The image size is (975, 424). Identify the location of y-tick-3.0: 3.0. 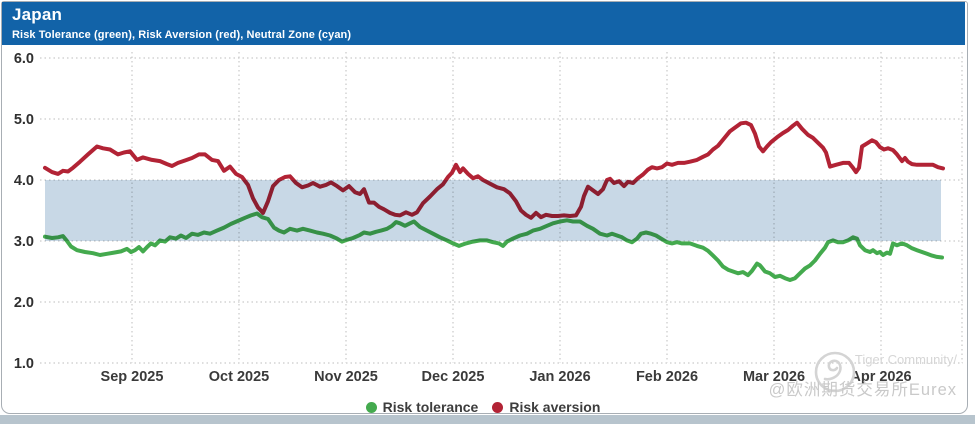
(24, 242).